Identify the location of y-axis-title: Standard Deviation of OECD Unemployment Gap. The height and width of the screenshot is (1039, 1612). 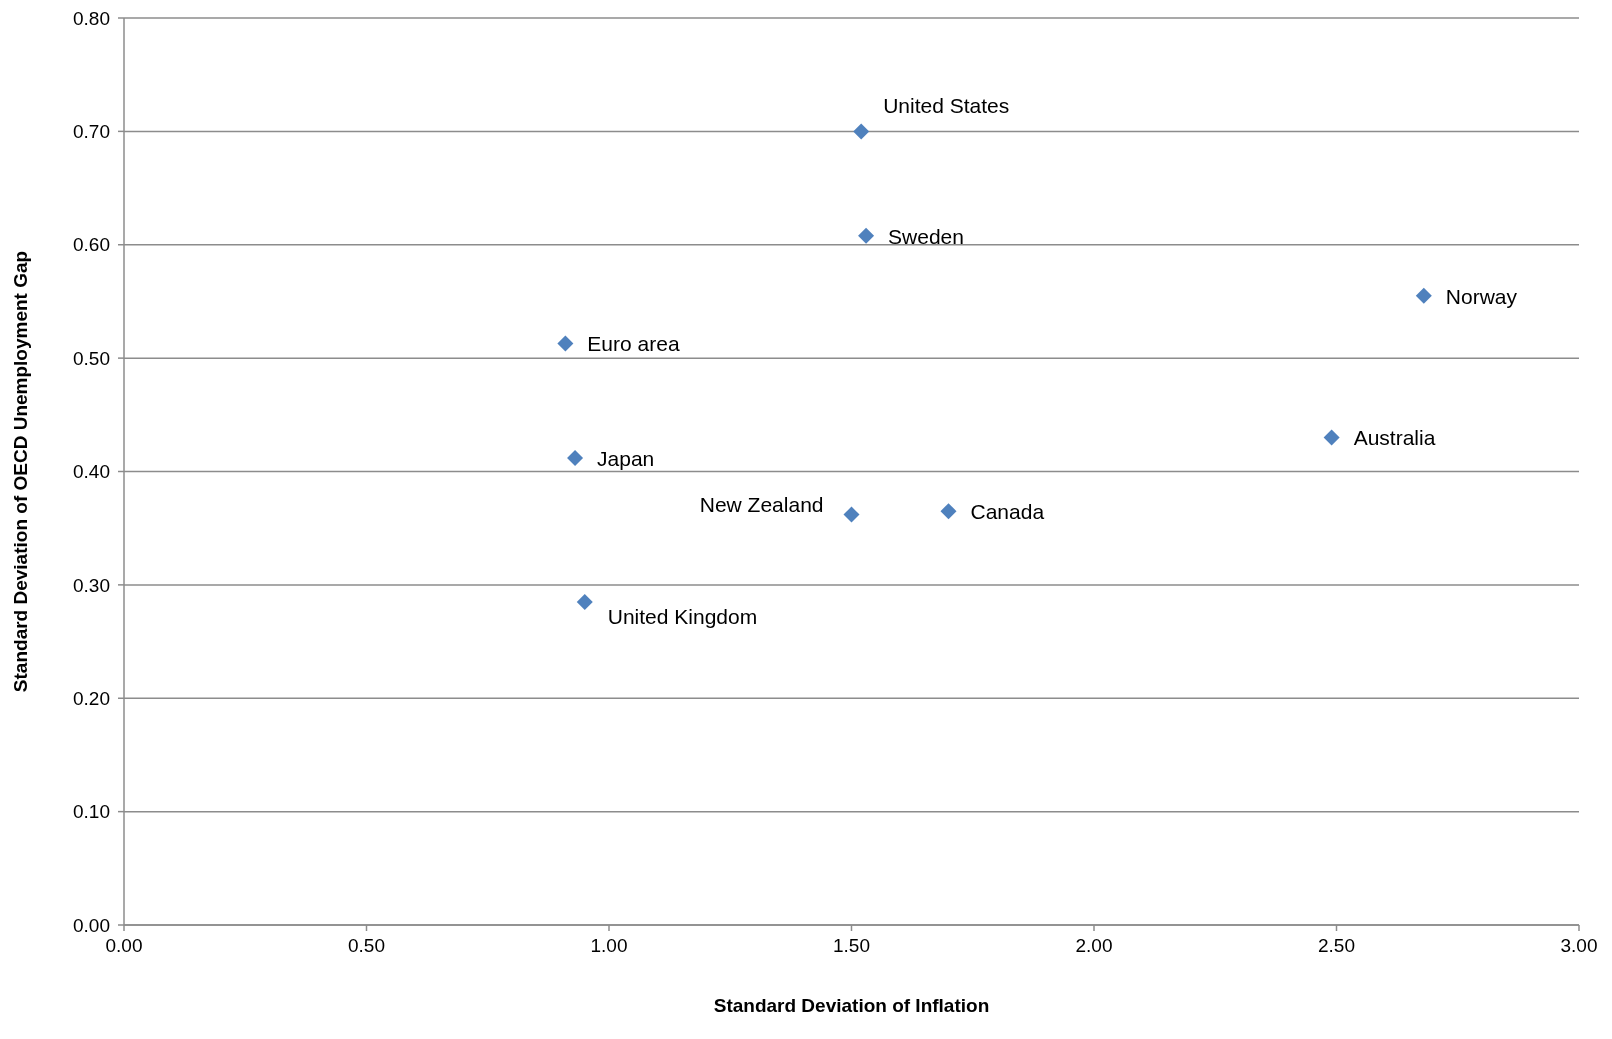
(20, 471).